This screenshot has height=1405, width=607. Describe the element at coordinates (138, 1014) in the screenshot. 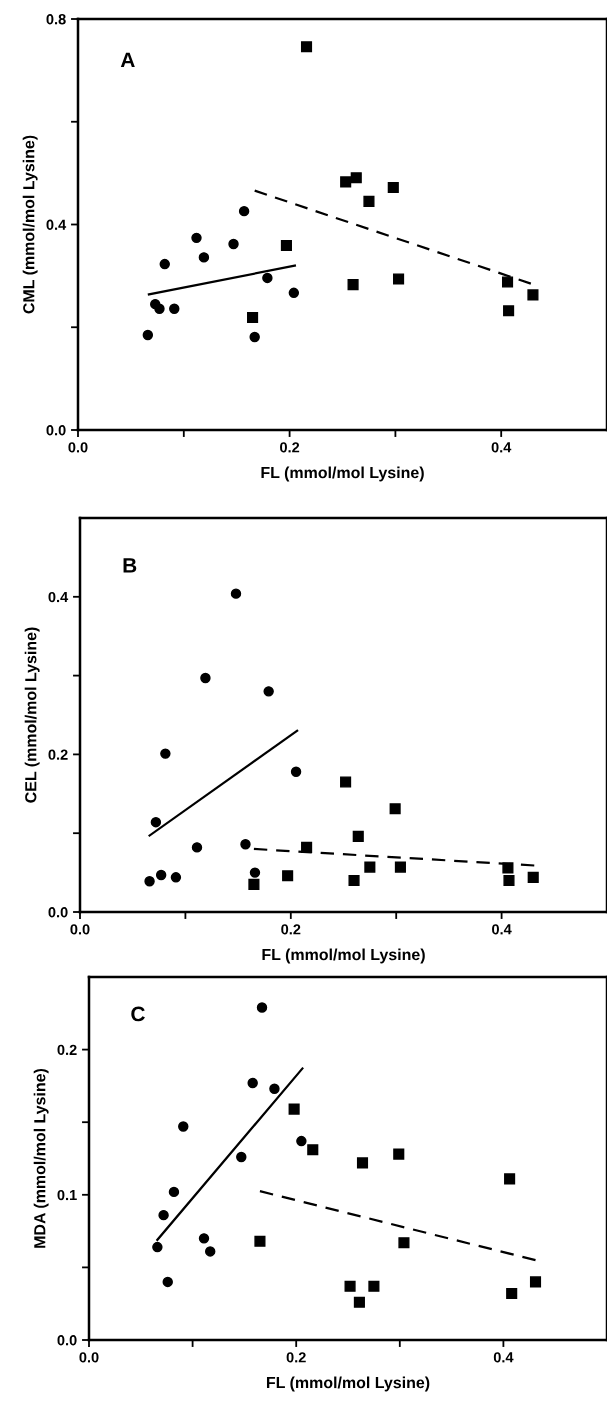

I see `annotation: C` at that location.